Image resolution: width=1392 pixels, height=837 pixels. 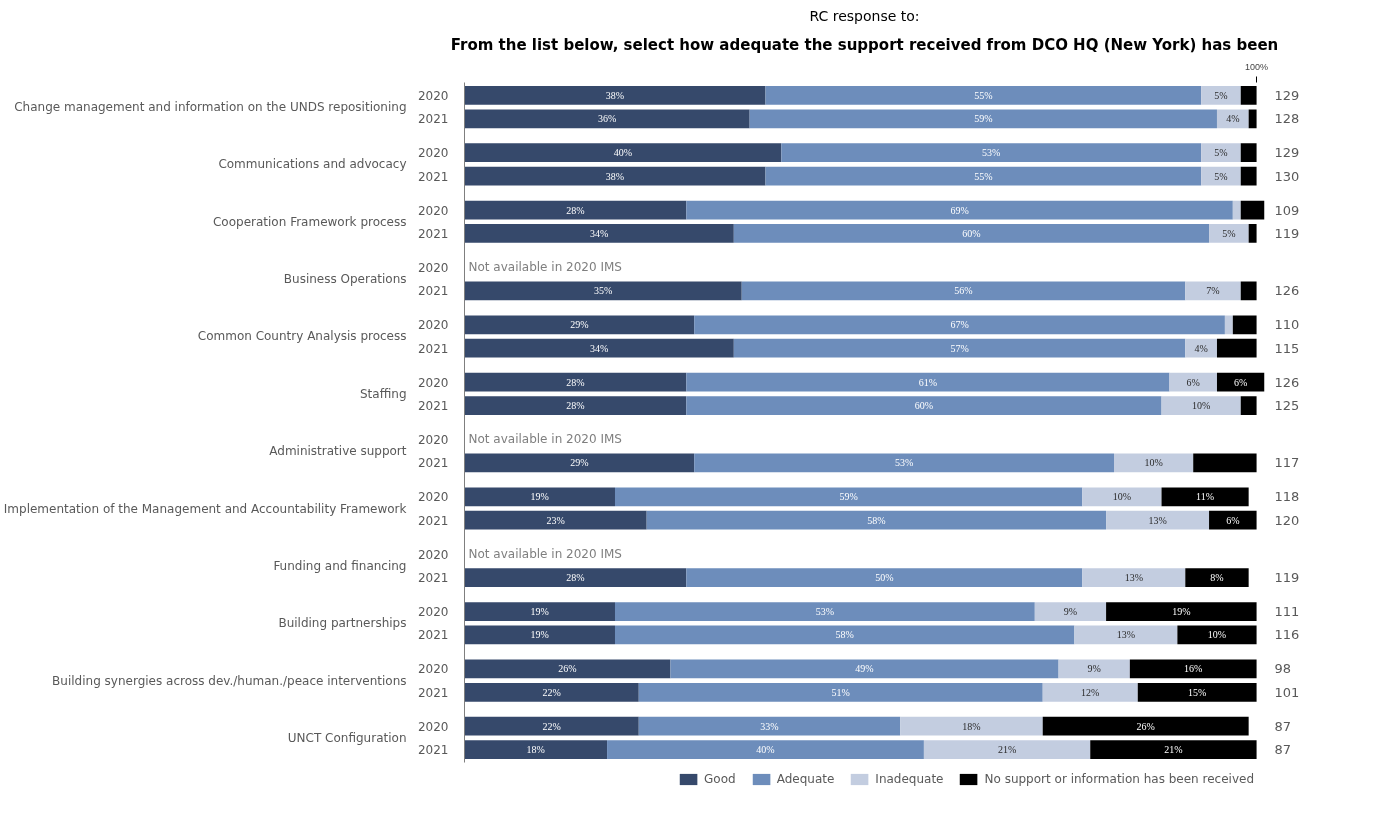 What do you see at coordinates (1287, 382) in the screenshot?
I see `text: 126` at bounding box center [1287, 382].